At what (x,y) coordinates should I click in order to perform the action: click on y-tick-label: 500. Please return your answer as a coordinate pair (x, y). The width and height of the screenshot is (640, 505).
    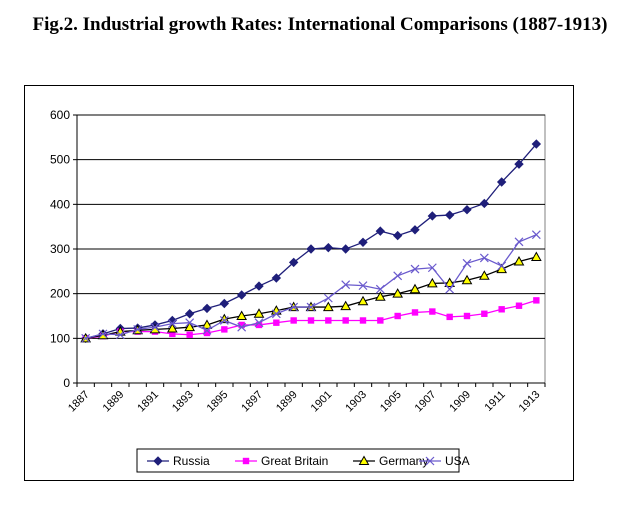
    Looking at the image, I should click on (60, 160).